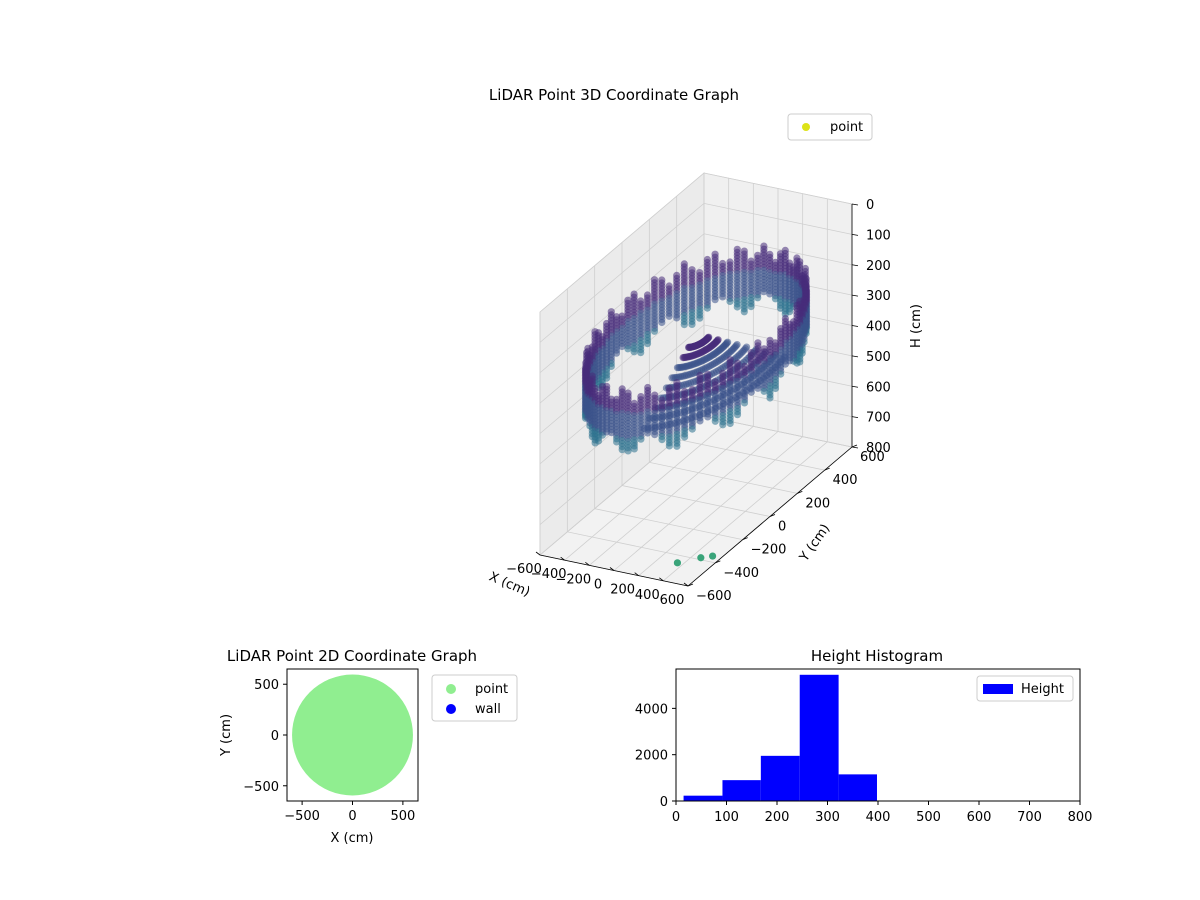  Describe the element at coordinates (916, 326) in the screenshot. I see `chart-3d-zlabel: H (cm)` at that location.